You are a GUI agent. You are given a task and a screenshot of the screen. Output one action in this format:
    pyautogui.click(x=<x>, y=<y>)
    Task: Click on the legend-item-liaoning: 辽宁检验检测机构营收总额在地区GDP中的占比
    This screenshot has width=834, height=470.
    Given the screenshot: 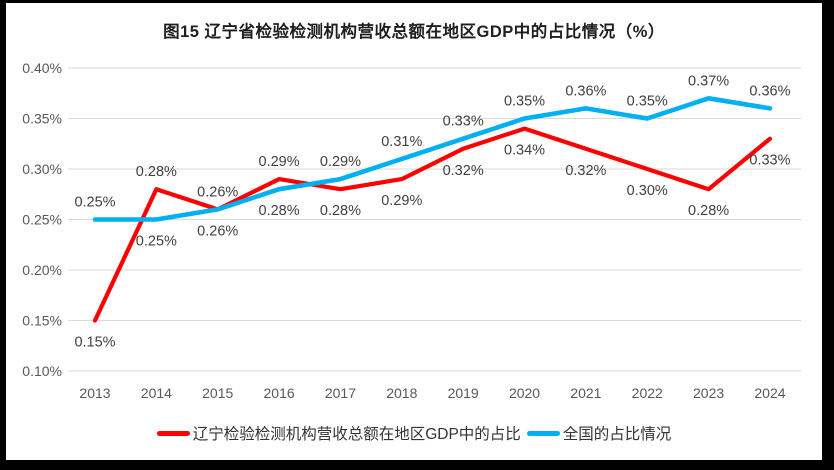 What is the action you would take?
    pyautogui.click(x=338, y=433)
    